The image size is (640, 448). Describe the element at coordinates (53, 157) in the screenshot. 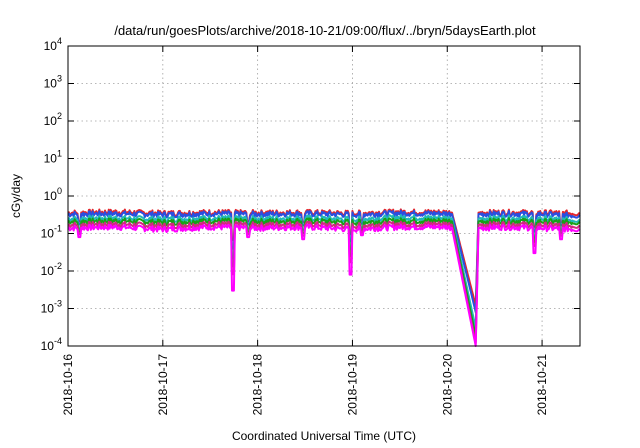

I see `y-tick-label: 10¹` at that location.